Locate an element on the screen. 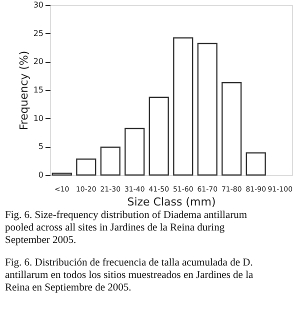  x-axis-title: Size Class (mm) is located at coordinates (171, 202).